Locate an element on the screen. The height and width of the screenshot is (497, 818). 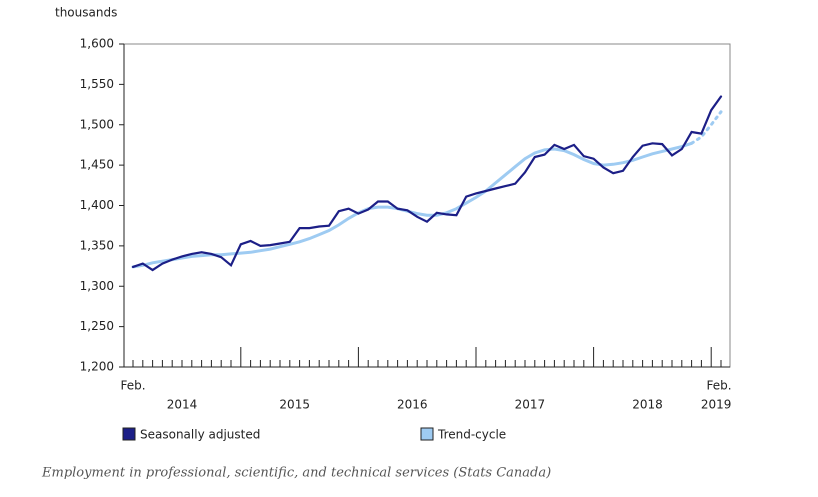
year-label: 2016 is located at coordinates (412, 405).